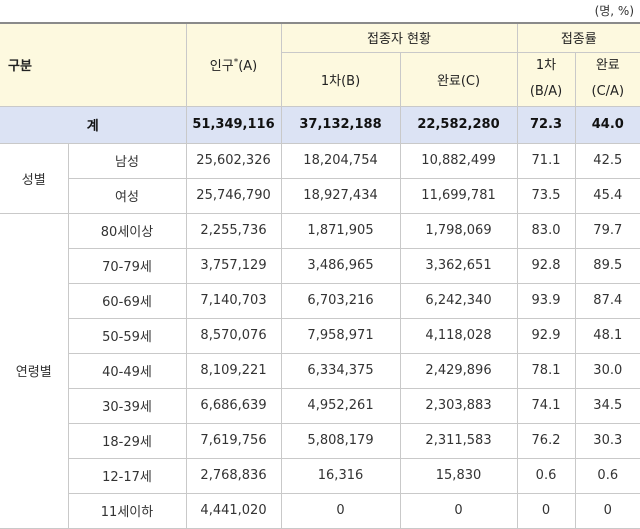  I want to click on cell-value: 30.3, so click(607, 440).